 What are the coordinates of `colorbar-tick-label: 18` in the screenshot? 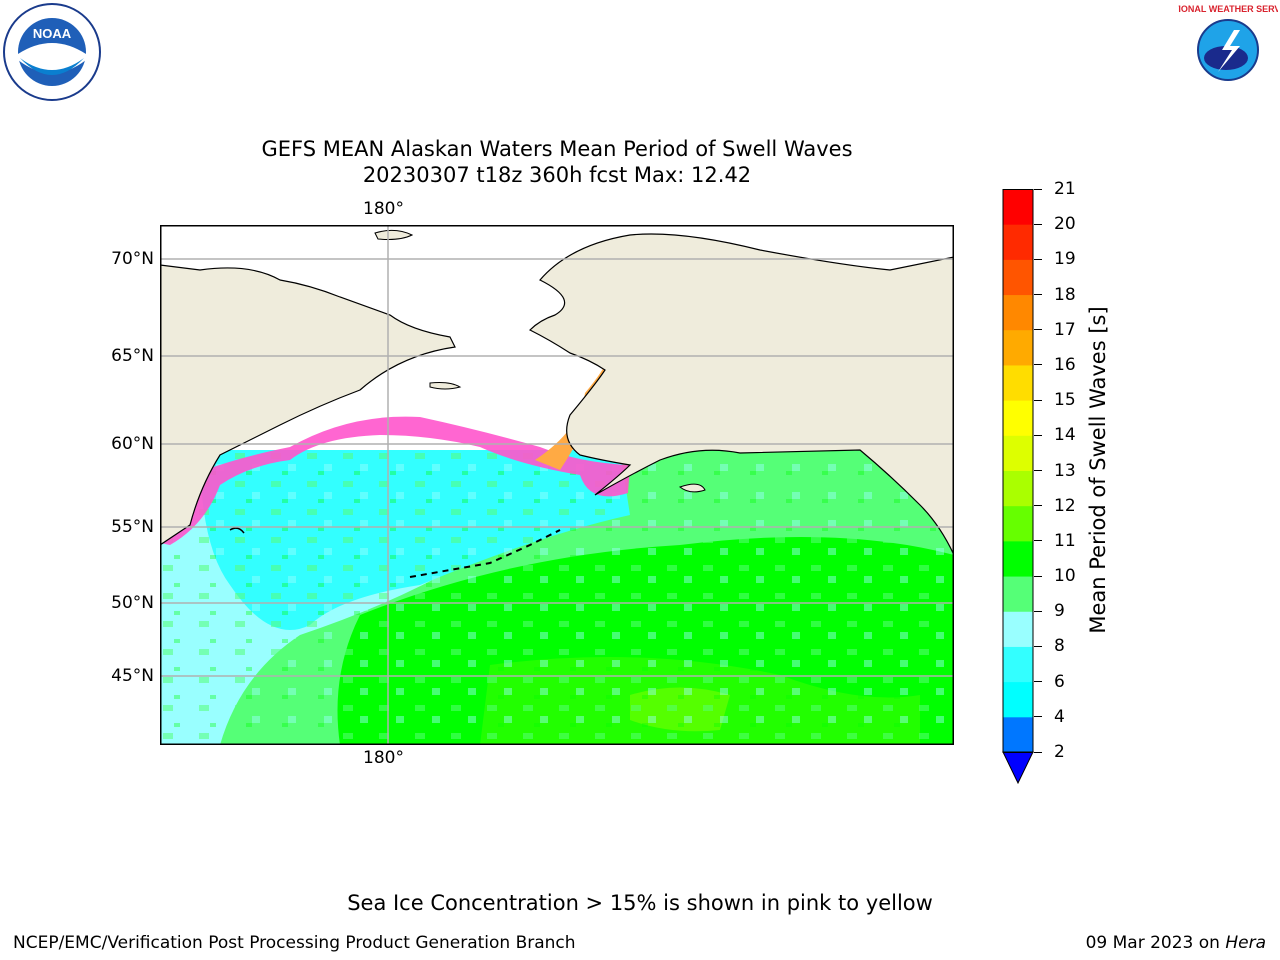 It's located at (1065, 294).